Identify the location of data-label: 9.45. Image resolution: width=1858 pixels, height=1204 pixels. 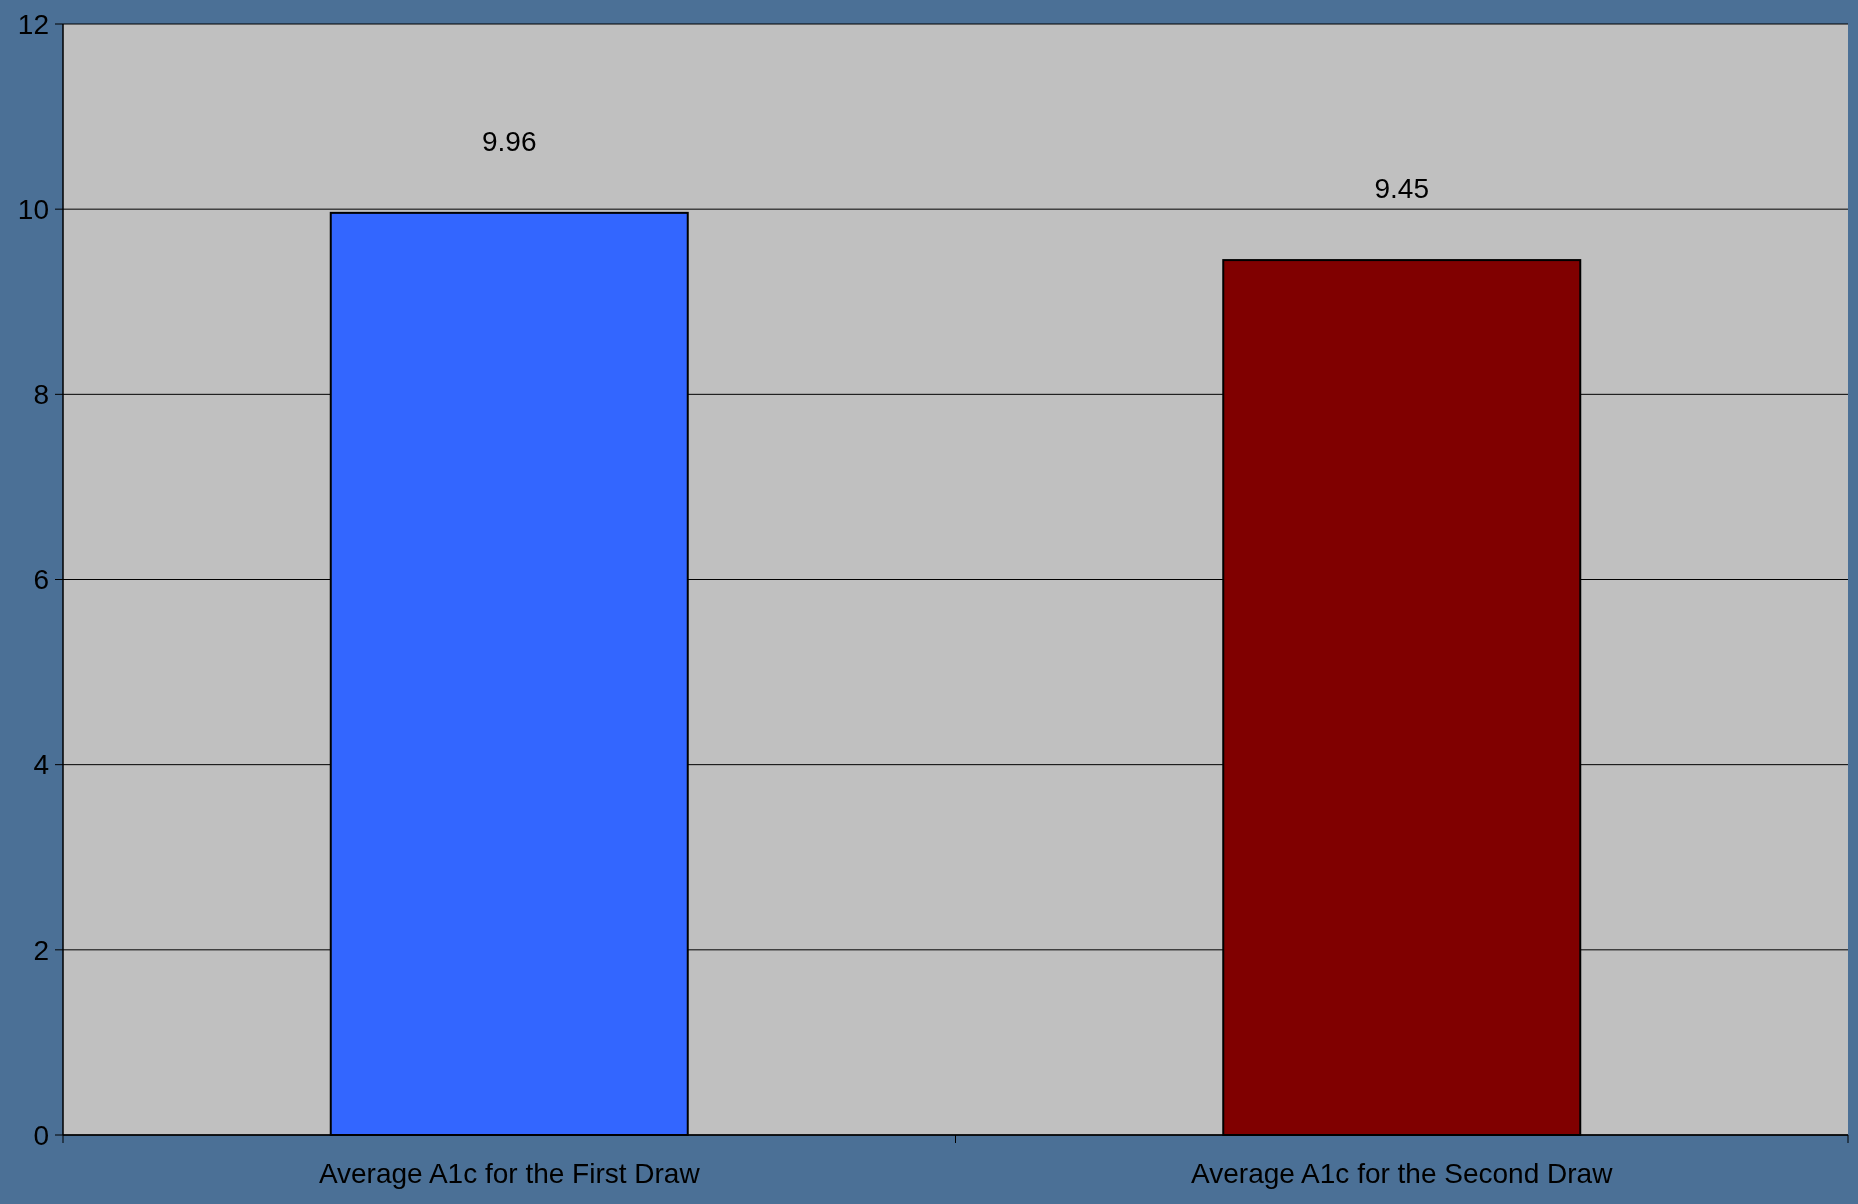
(1401, 189).